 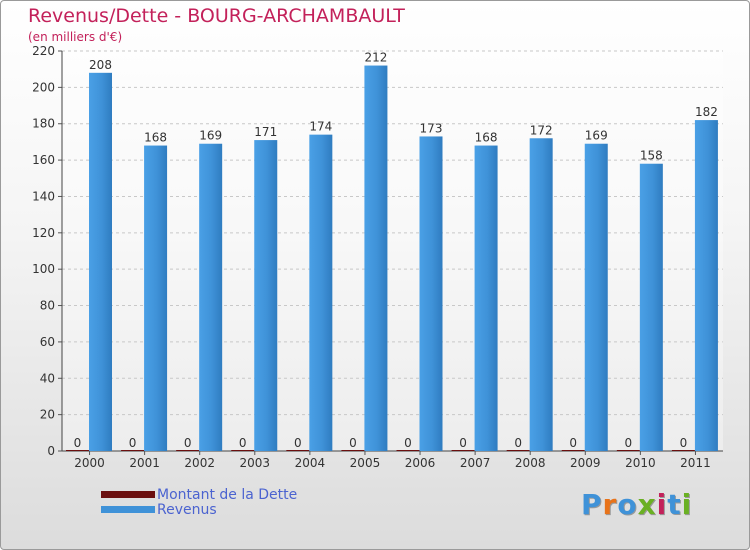 I want to click on legend-swatch-dette, so click(x=128, y=494).